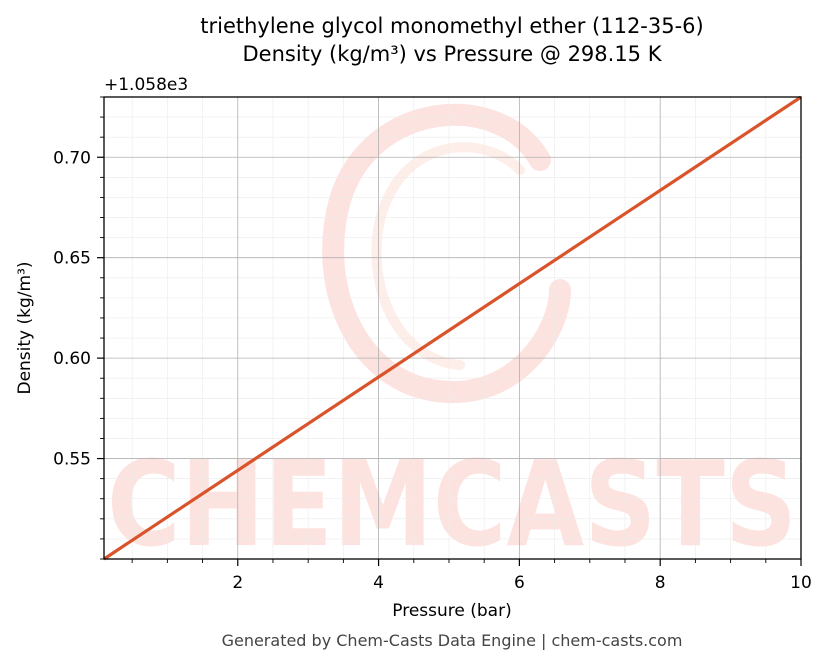 The height and width of the screenshot is (666, 830). I want to click on x-axis-label: Pressure (bar), so click(451, 611).